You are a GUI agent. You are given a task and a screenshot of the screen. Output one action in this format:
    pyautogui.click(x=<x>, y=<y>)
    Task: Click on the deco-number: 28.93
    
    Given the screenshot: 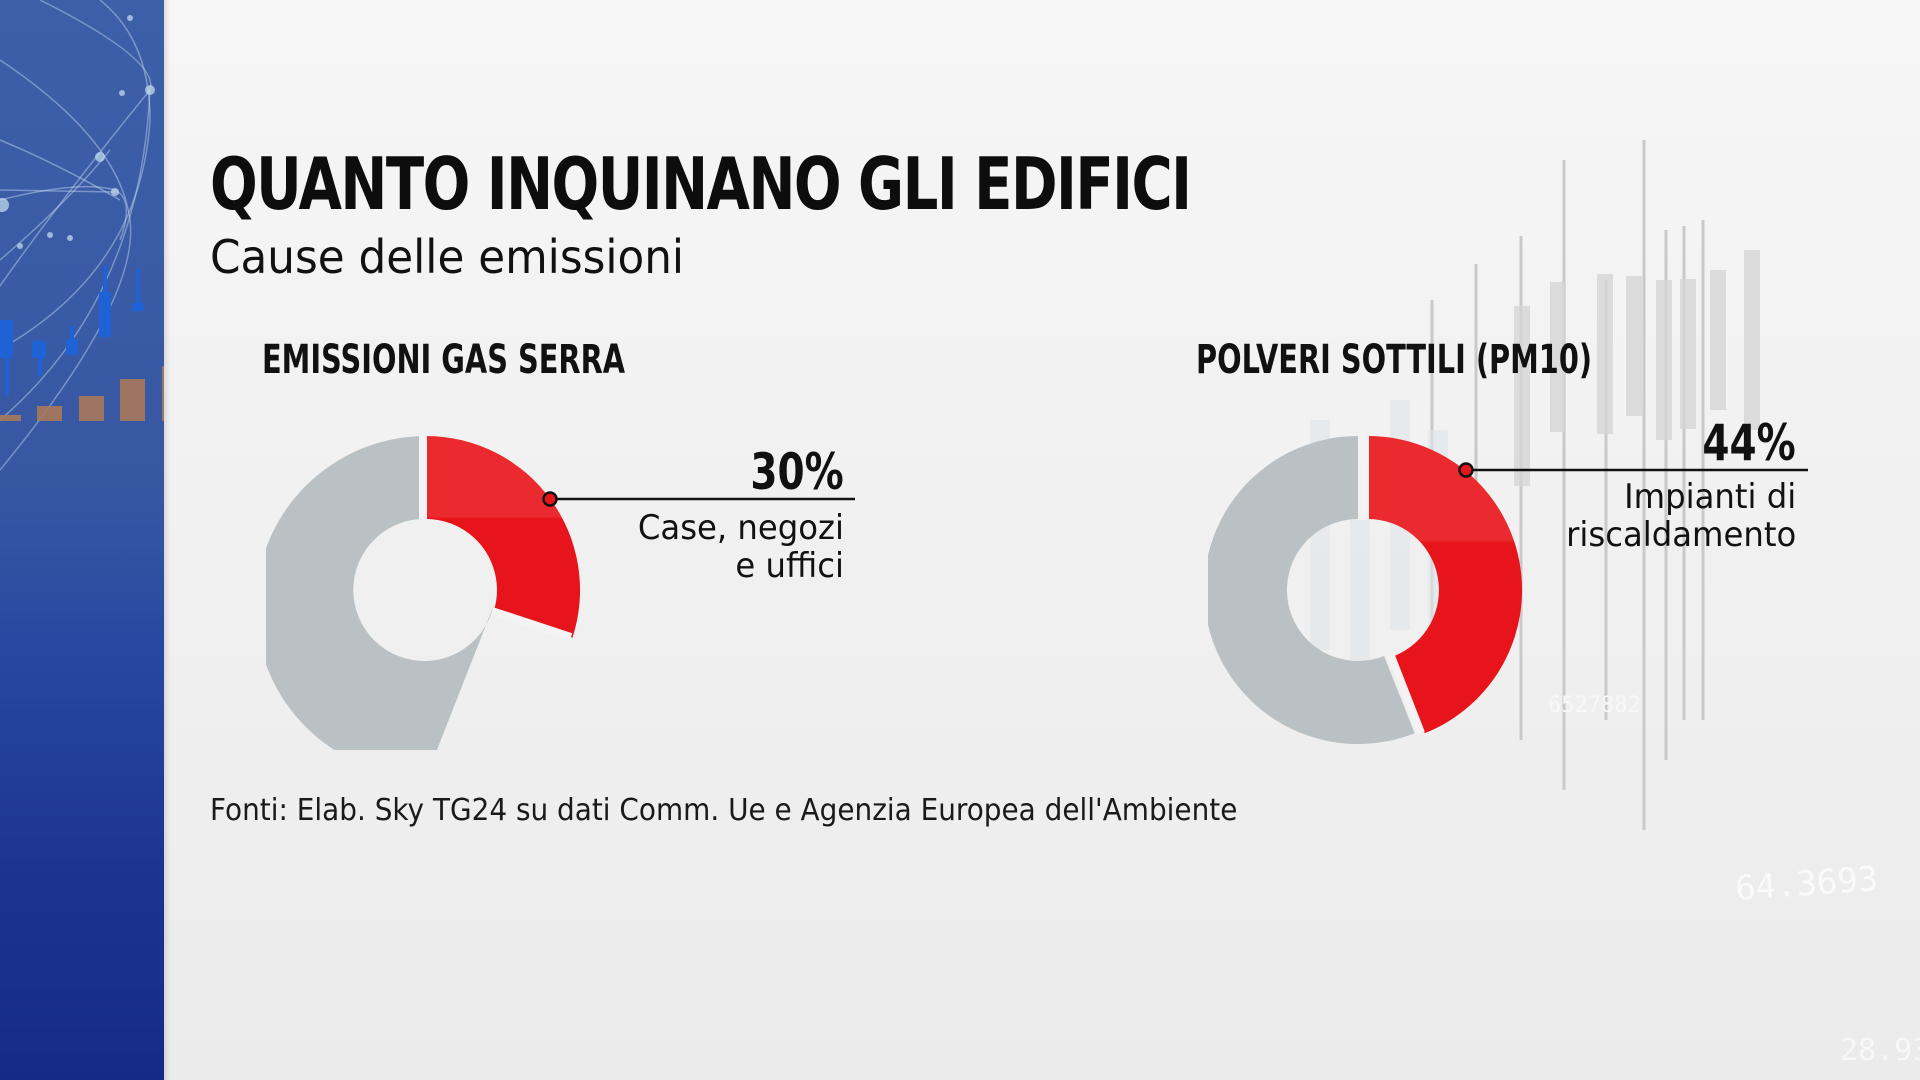 What is the action you would take?
    pyautogui.click(x=1880, y=1050)
    